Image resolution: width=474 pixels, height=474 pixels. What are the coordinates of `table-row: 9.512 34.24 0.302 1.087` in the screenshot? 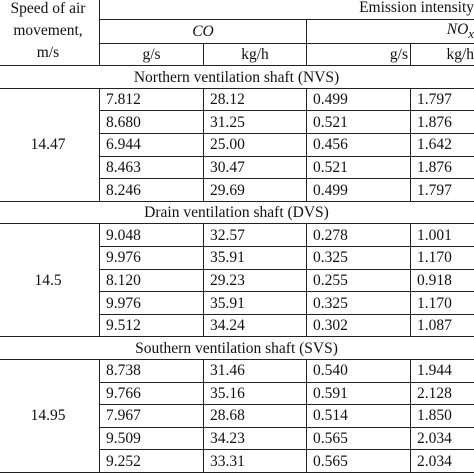 It's located at (237, 325).